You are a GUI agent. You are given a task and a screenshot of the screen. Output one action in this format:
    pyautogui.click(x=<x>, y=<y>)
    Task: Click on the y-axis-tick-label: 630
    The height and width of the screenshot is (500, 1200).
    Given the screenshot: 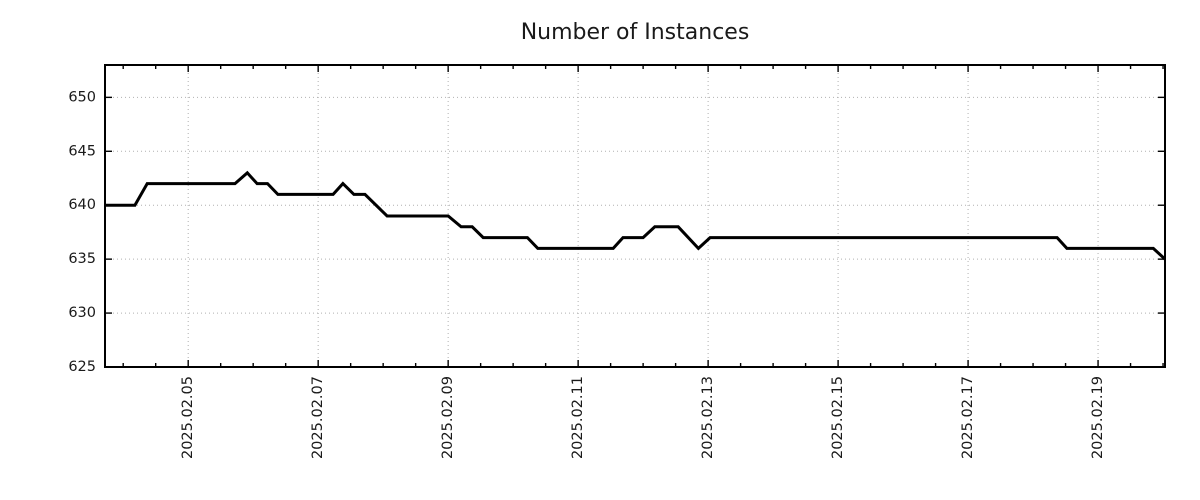 What is the action you would take?
    pyautogui.click(x=82, y=313)
    